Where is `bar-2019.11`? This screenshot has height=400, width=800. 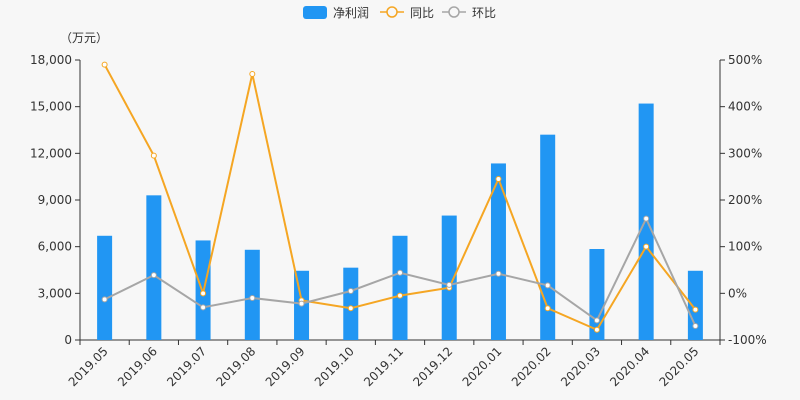
bar-2019.11 is located at coordinates (400, 287).